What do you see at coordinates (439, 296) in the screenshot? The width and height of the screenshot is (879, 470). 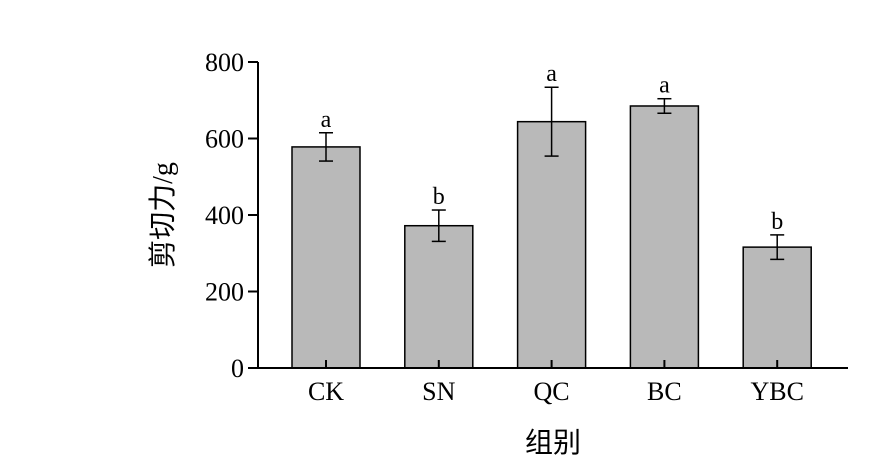 I see `bar-sn` at bounding box center [439, 296].